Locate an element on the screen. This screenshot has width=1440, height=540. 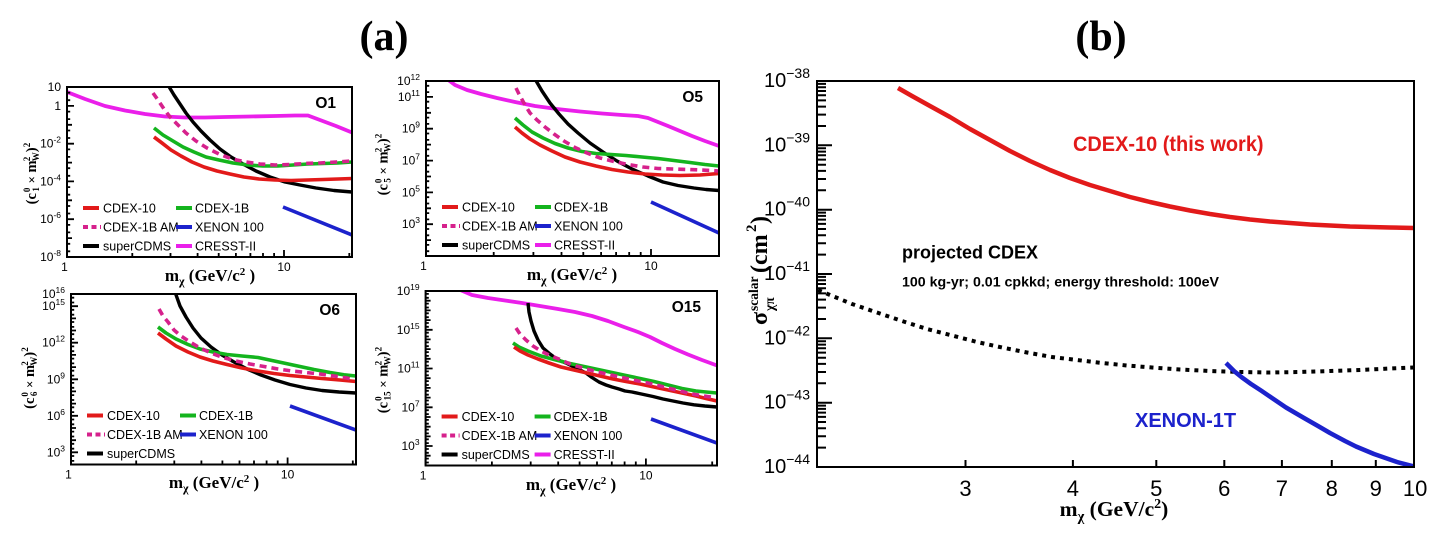
svg-text: projected CDEX is located at coordinates (970, 253).